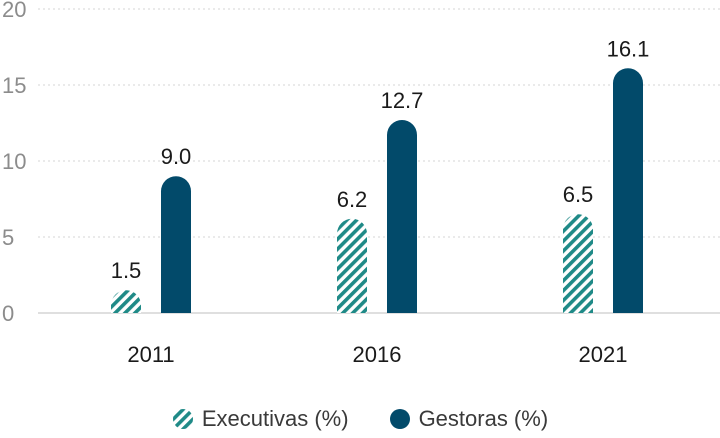 The image size is (720, 438). Describe the element at coordinates (603, 354) in the screenshot. I see `x-tick-label: 2021` at that location.